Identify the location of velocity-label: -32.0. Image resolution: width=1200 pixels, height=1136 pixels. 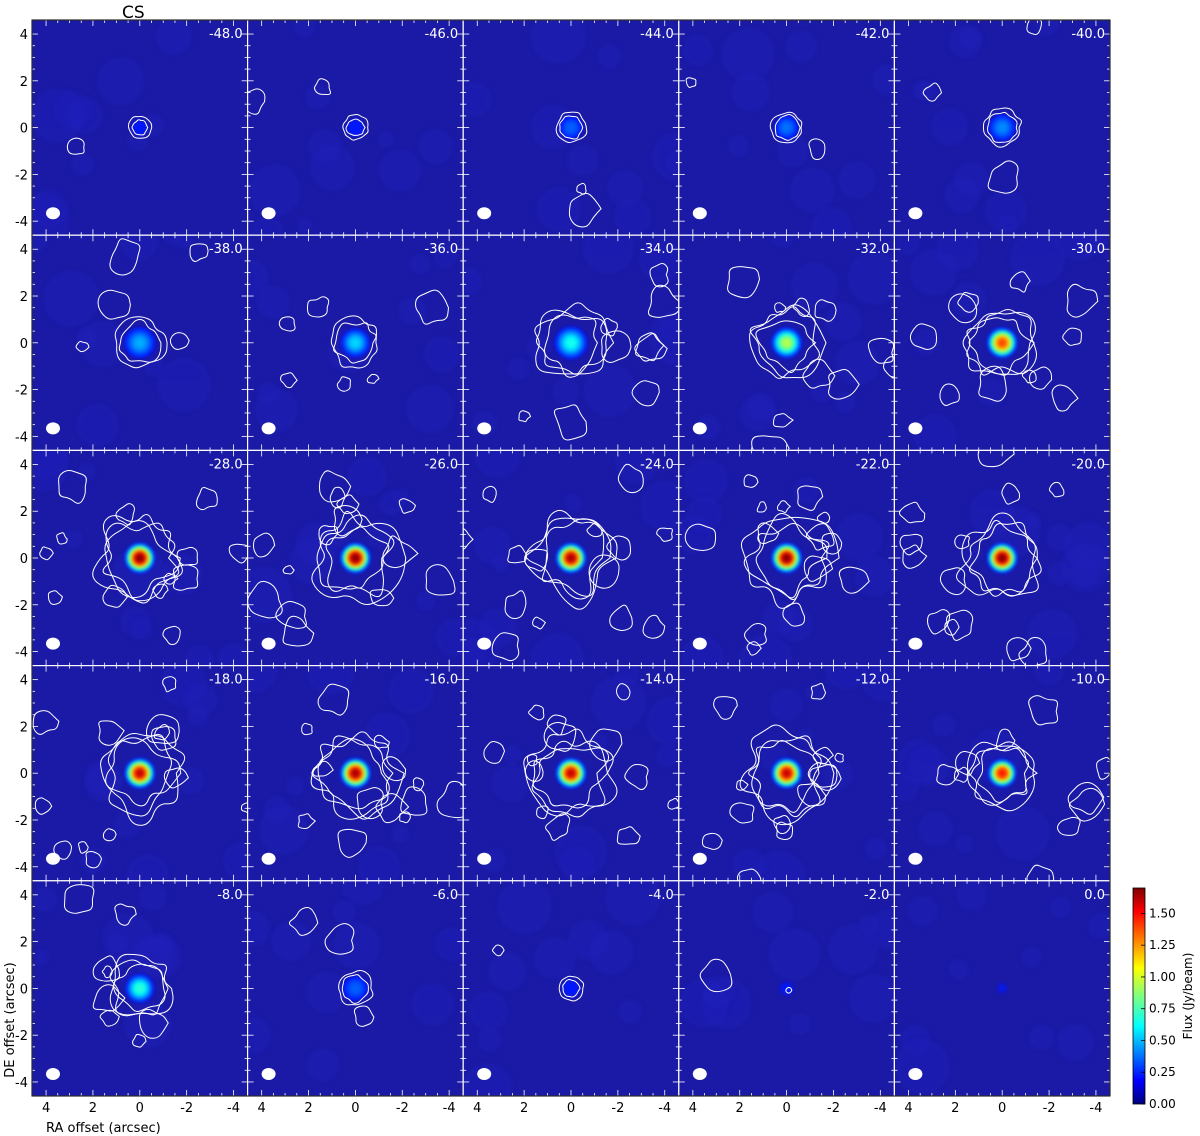
(873, 249).